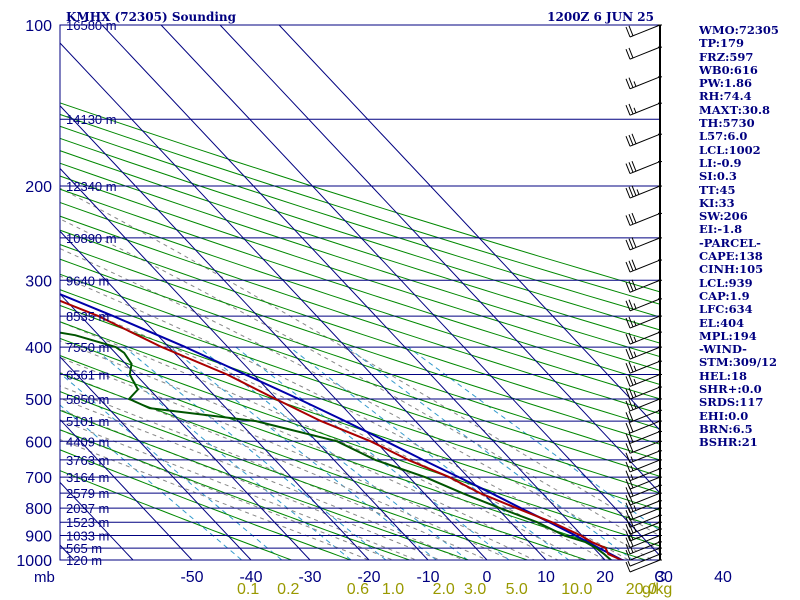 This screenshot has width=800, height=600. I want to click on dry-adiabat-line, so click(206, 504).